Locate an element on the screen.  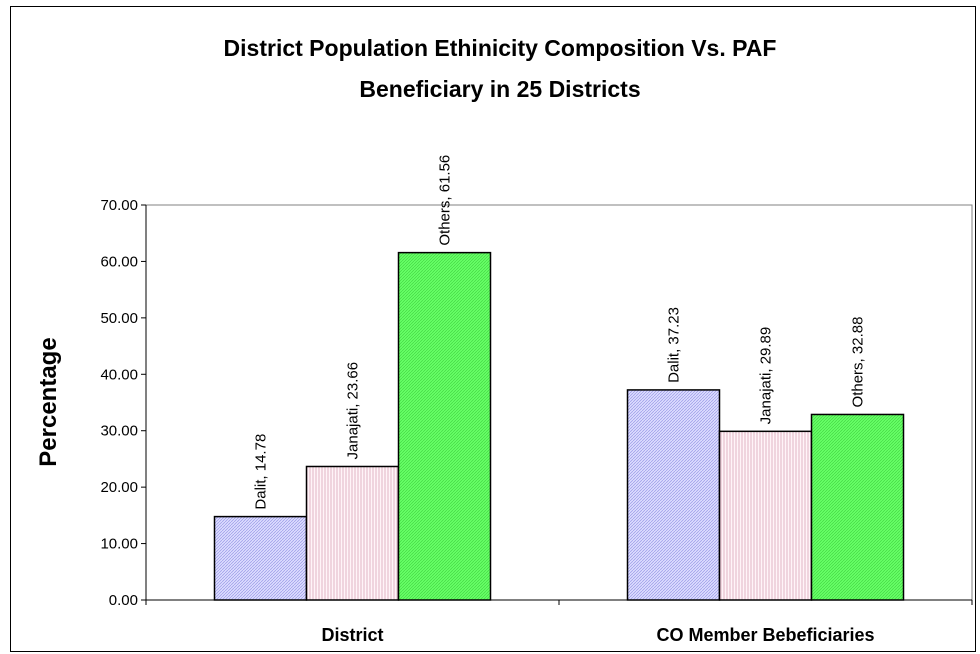
data-label-others: Others, 32.88 is located at coordinates (858, 362).